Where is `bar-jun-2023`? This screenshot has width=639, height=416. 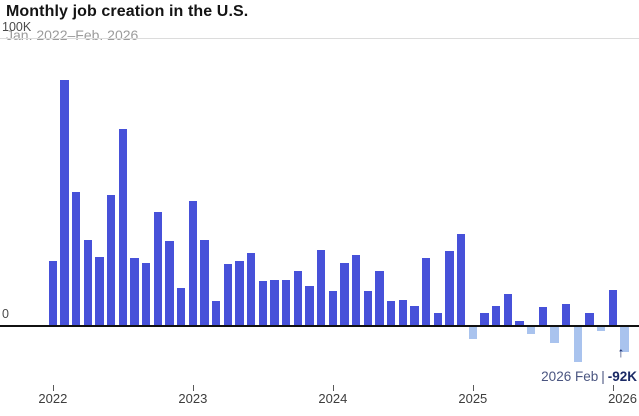 bar-jun-2023 is located at coordinates (251, 289).